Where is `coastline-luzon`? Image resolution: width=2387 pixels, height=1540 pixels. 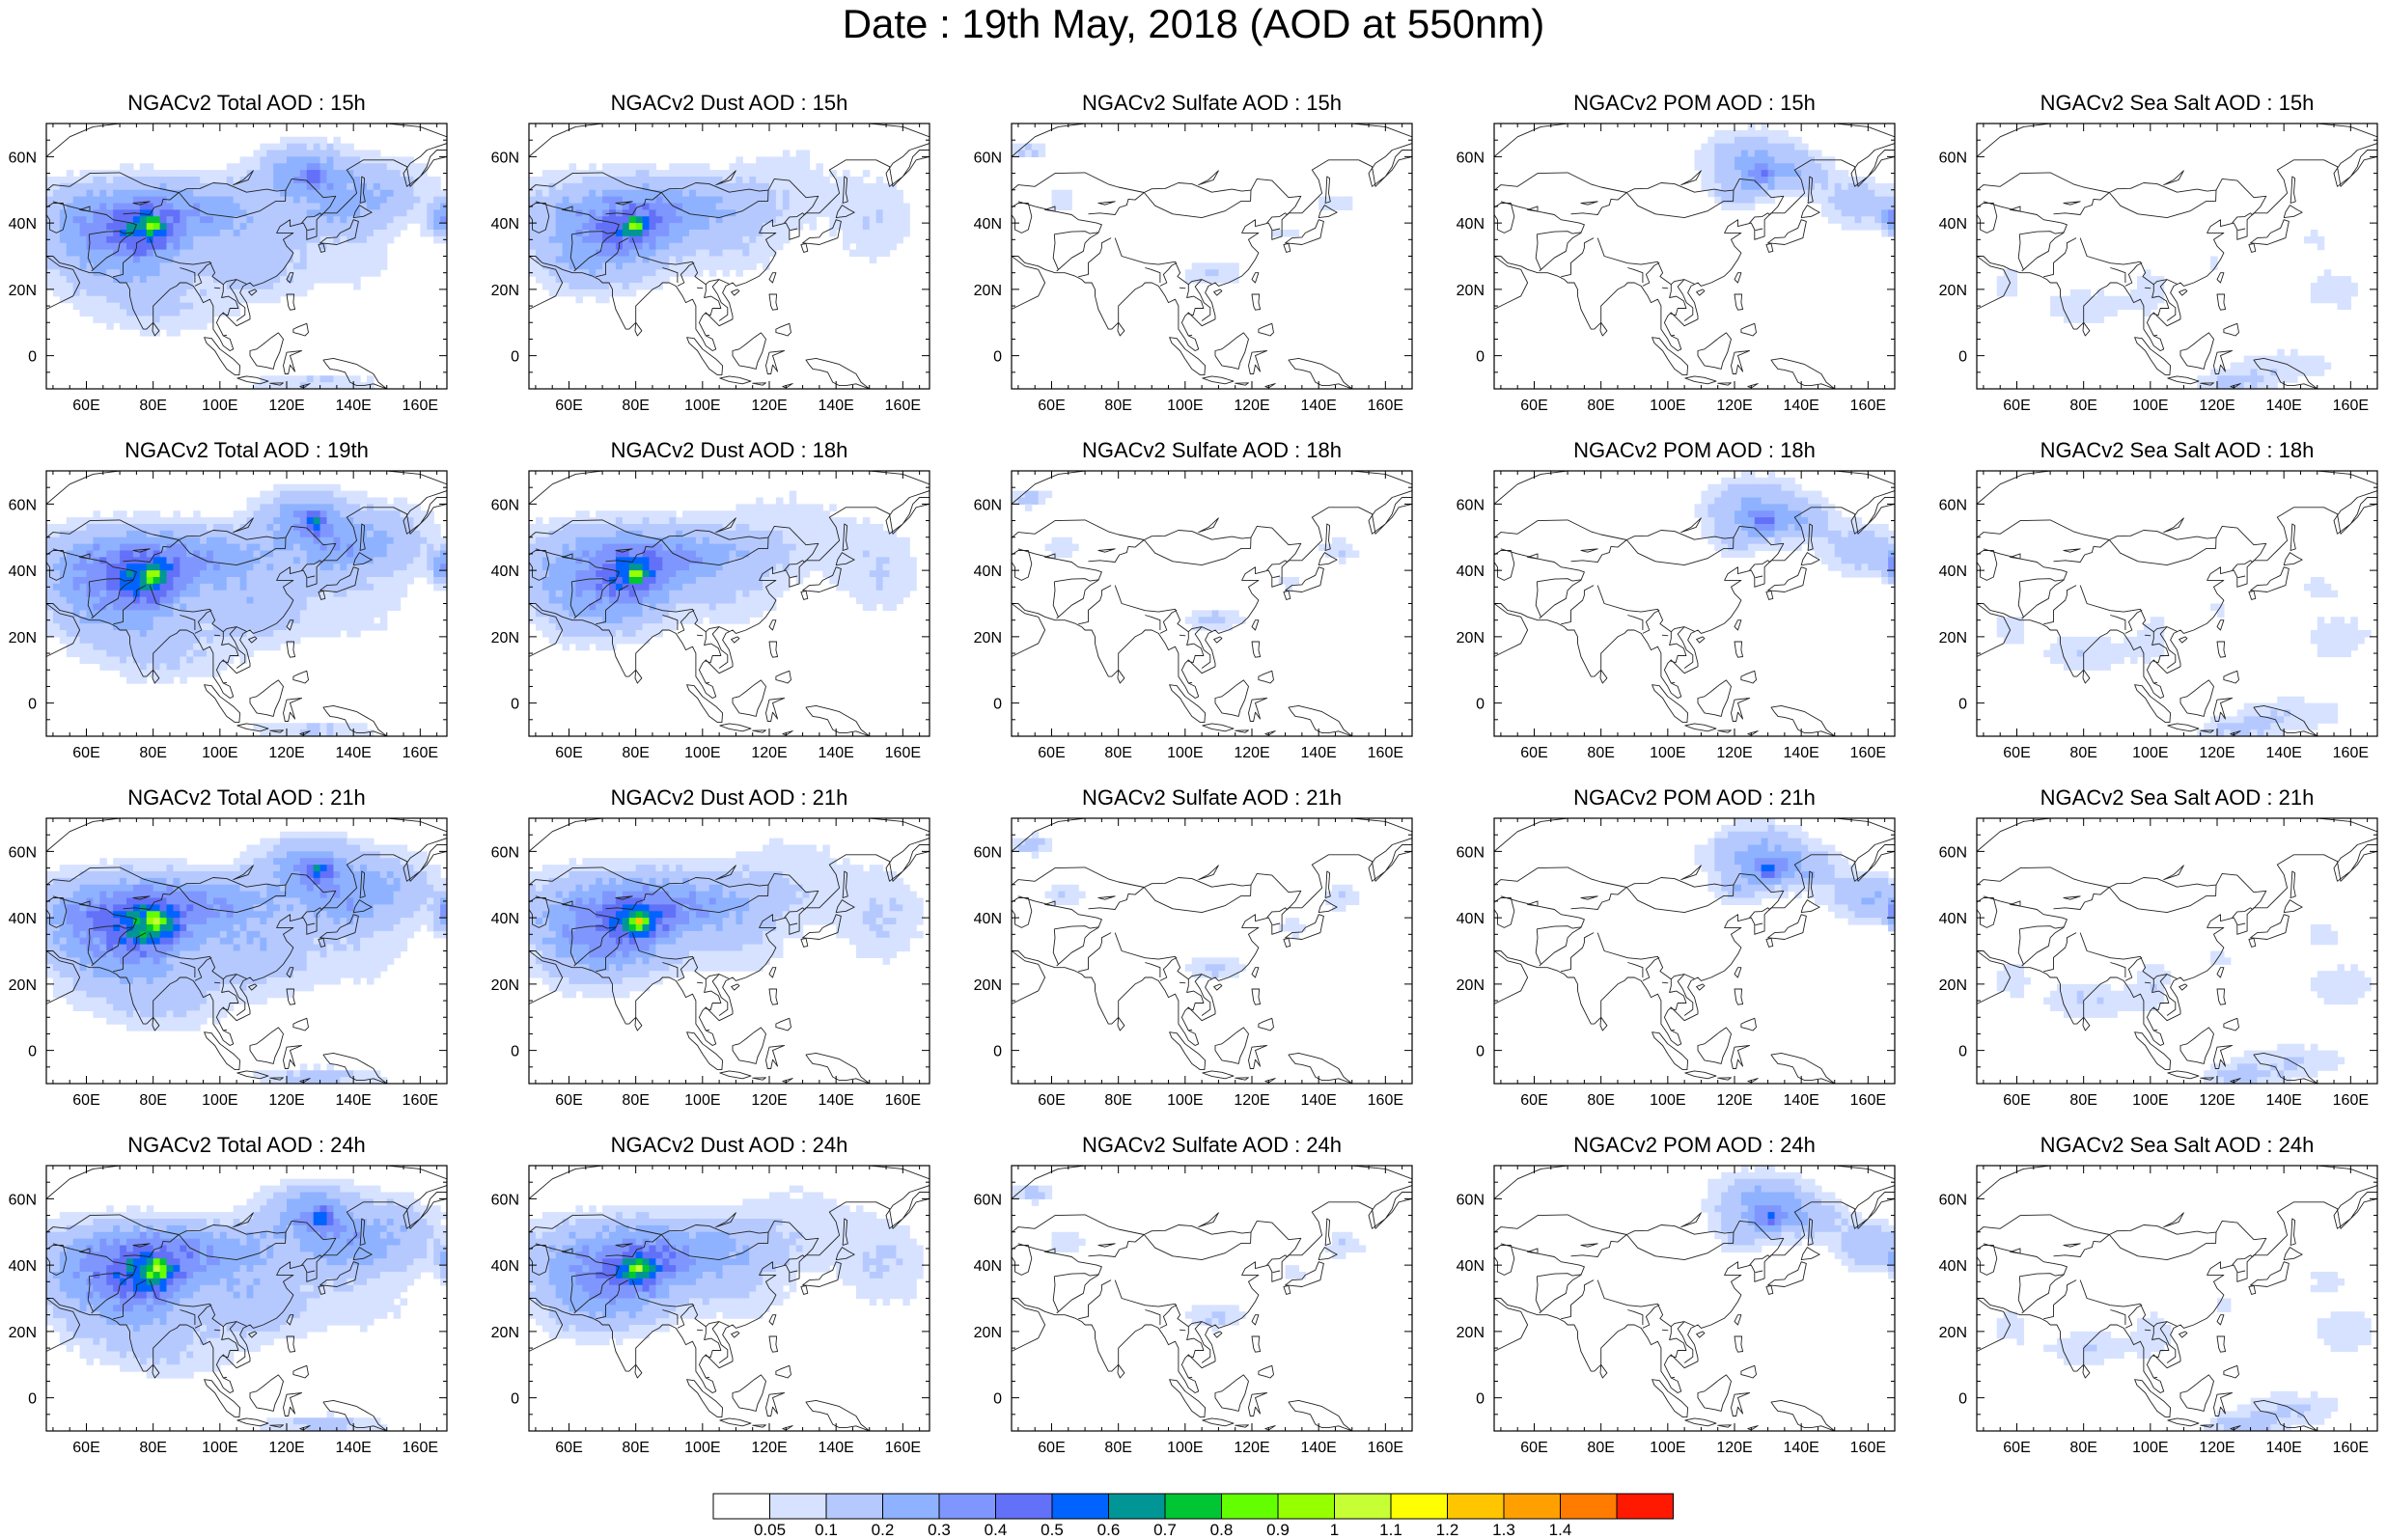
coastline-luzon is located at coordinates (773, 302).